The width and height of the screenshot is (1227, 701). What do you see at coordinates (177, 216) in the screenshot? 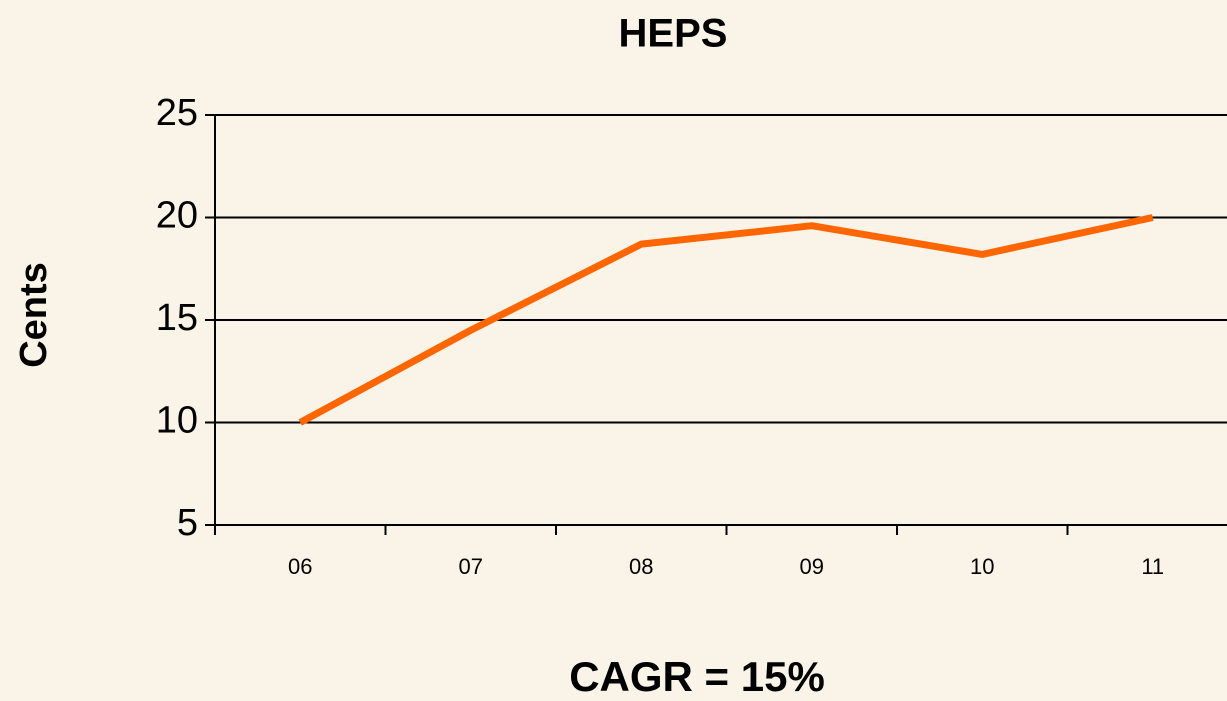
I see `y-tick-label: 20` at bounding box center [177, 216].